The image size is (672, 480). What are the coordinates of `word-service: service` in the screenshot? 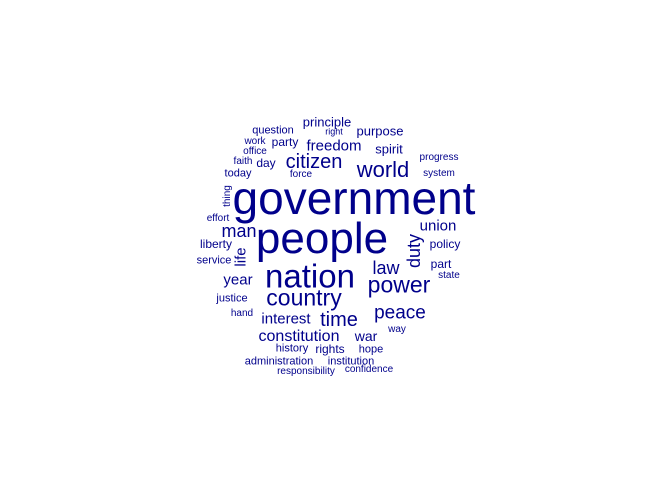 It's located at (214, 260).